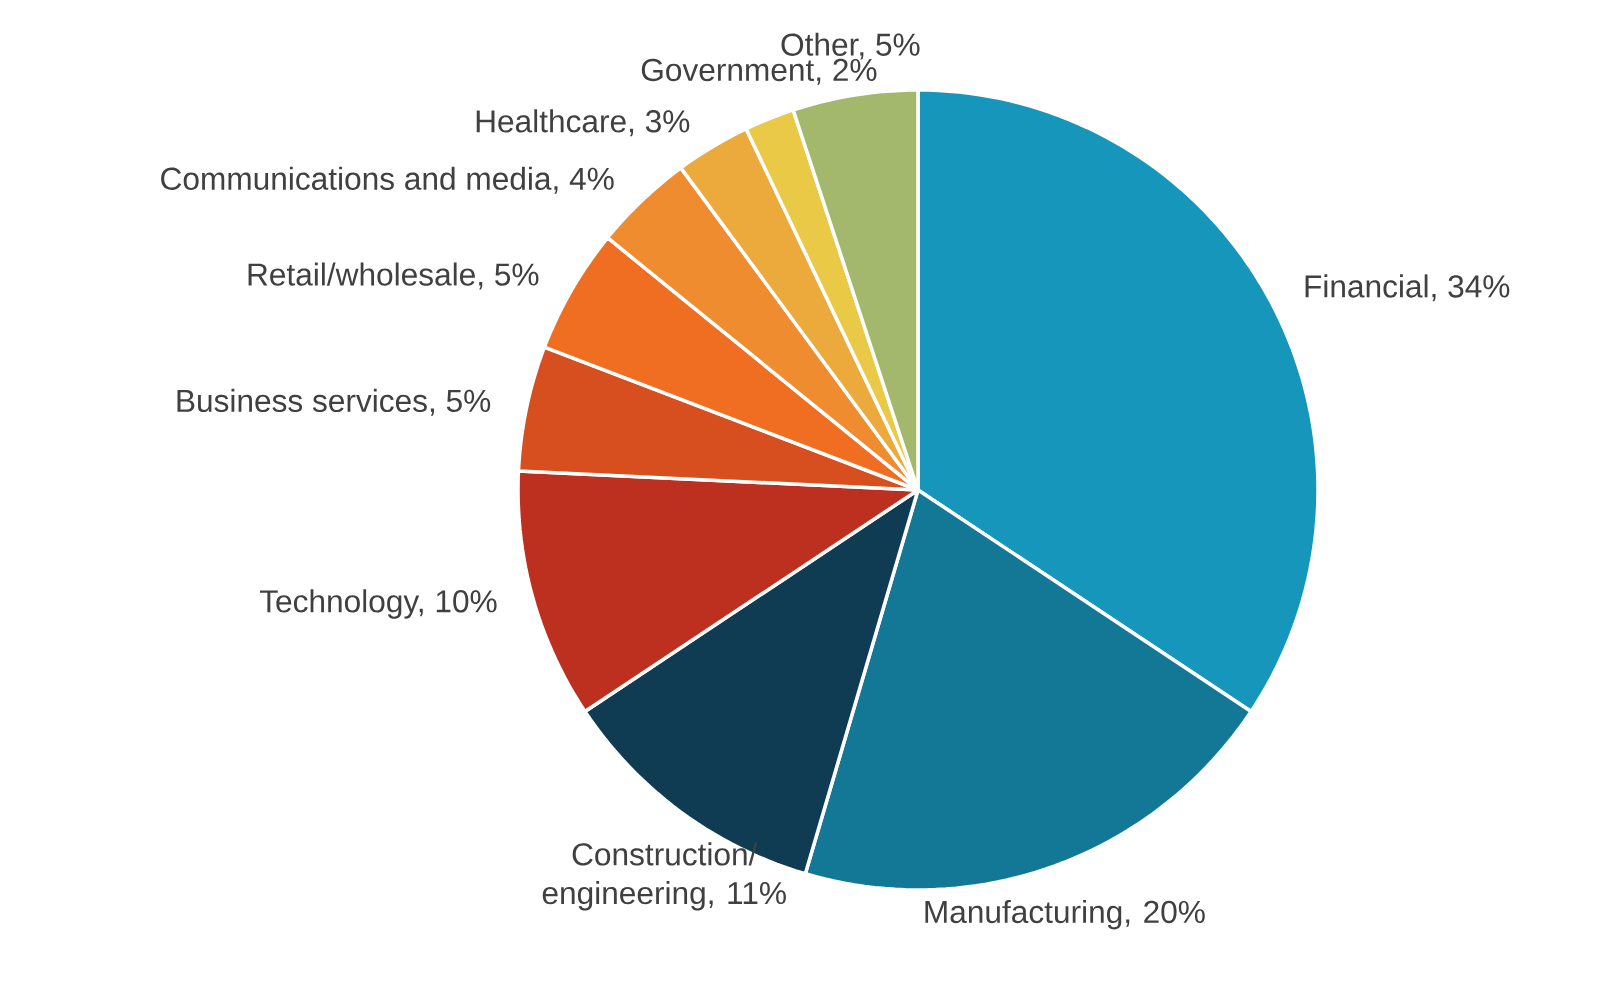 Image resolution: width=1610 pixels, height=985 pixels. I want to click on slice-label: Technology, 10%, so click(378, 604).